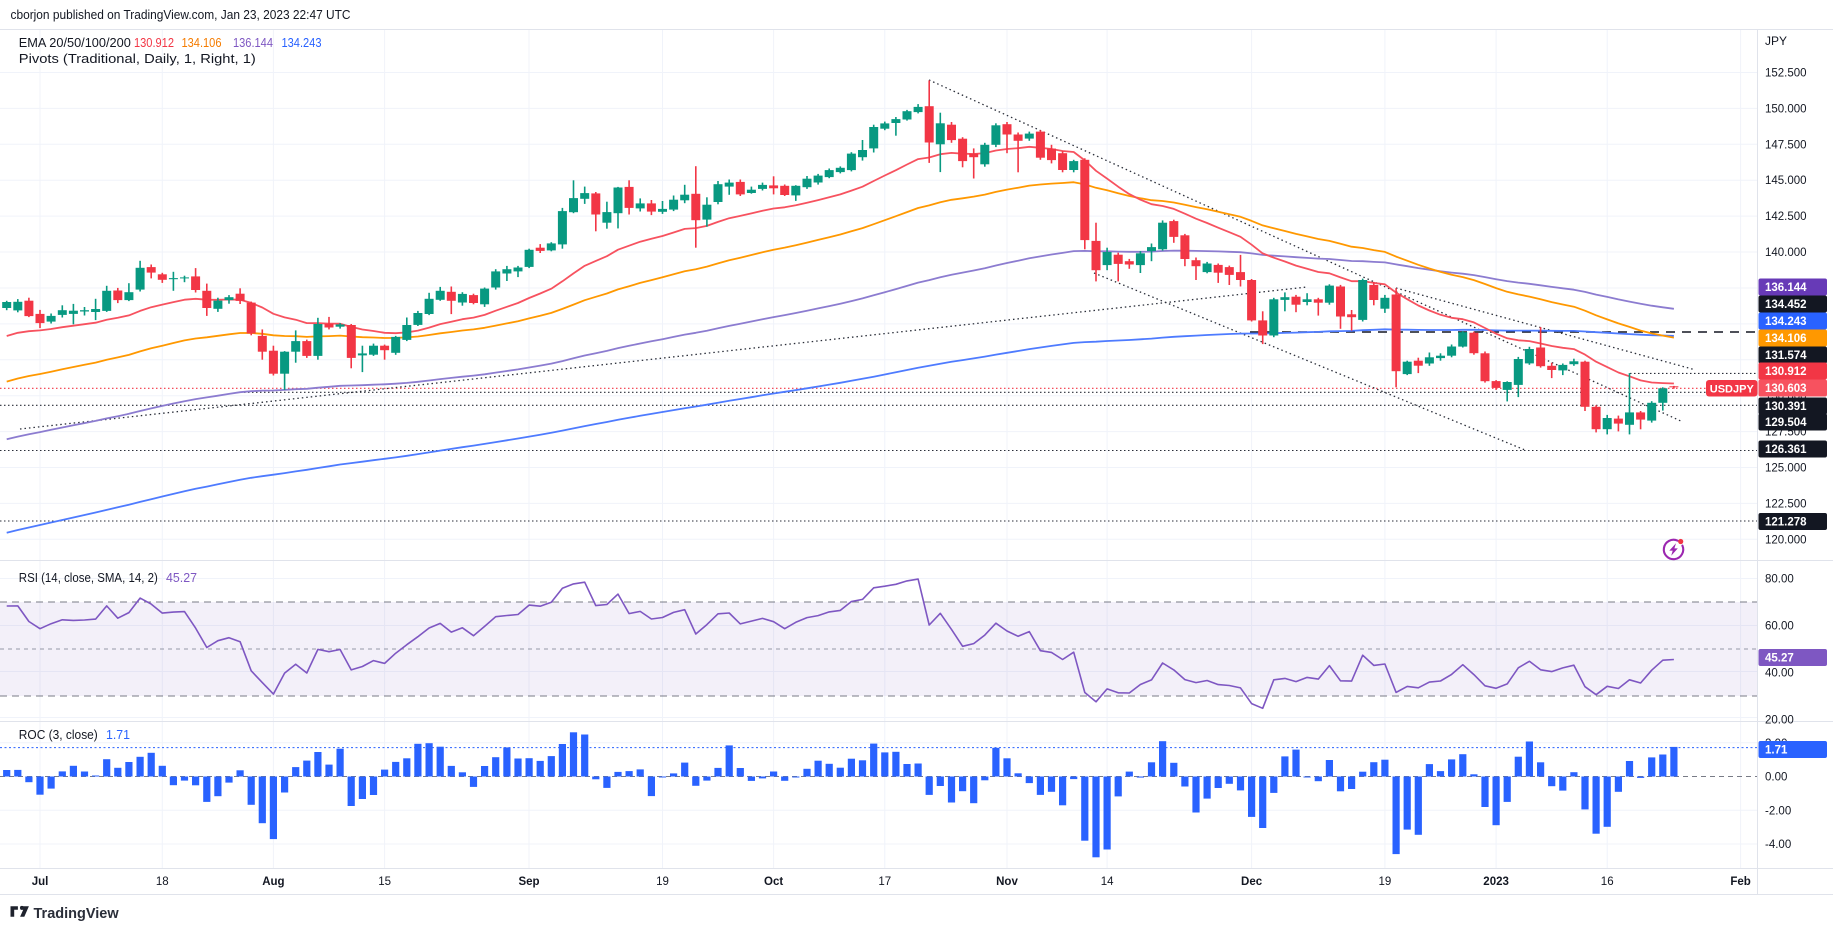  What do you see at coordinates (1252, 882) in the screenshot?
I see `svg-text: Dec` at bounding box center [1252, 882].